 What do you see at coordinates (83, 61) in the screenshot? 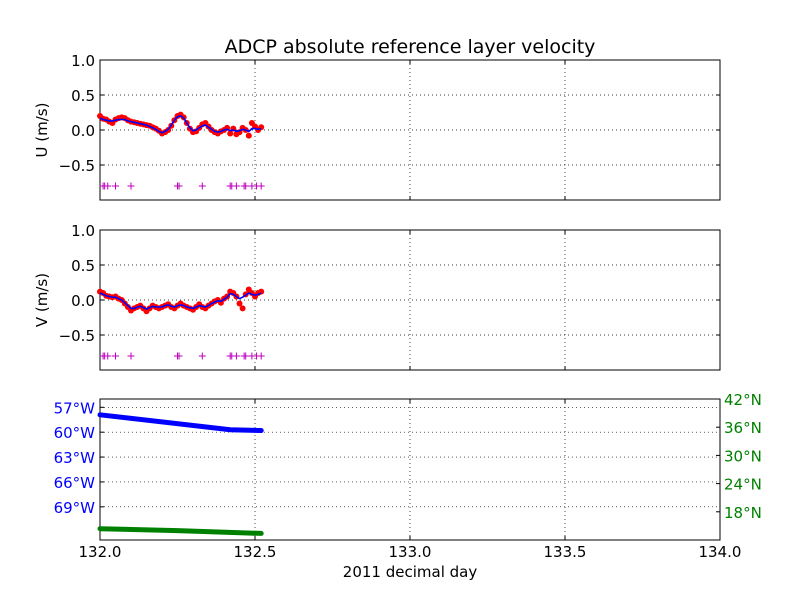
I see `u-panel-ytick-label: 1.0` at bounding box center [83, 61].